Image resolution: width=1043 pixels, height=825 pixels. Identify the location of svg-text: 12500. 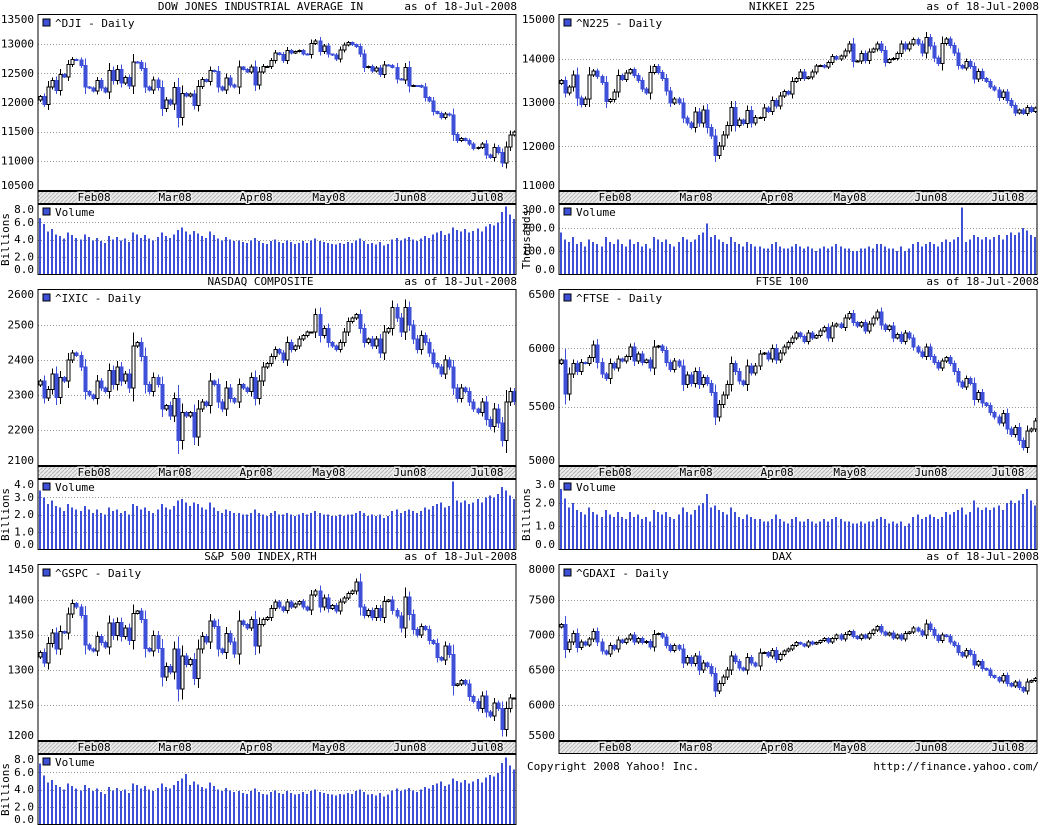
(17, 73).